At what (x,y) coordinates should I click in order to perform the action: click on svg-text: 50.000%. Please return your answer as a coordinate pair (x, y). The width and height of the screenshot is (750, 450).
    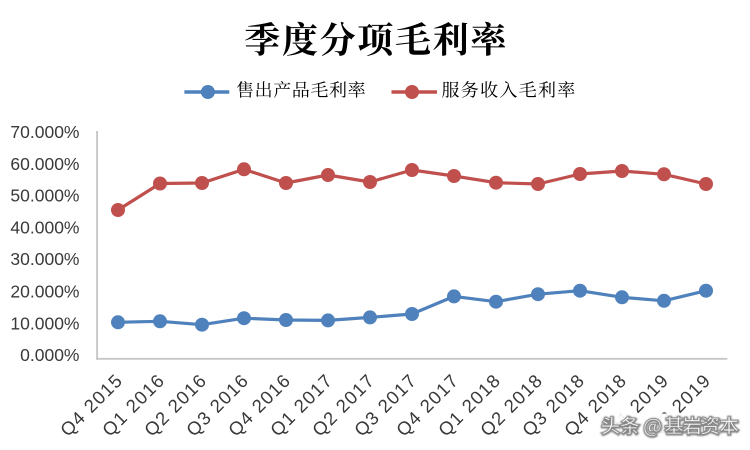
    Looking at the image, I should click on (44, 195).